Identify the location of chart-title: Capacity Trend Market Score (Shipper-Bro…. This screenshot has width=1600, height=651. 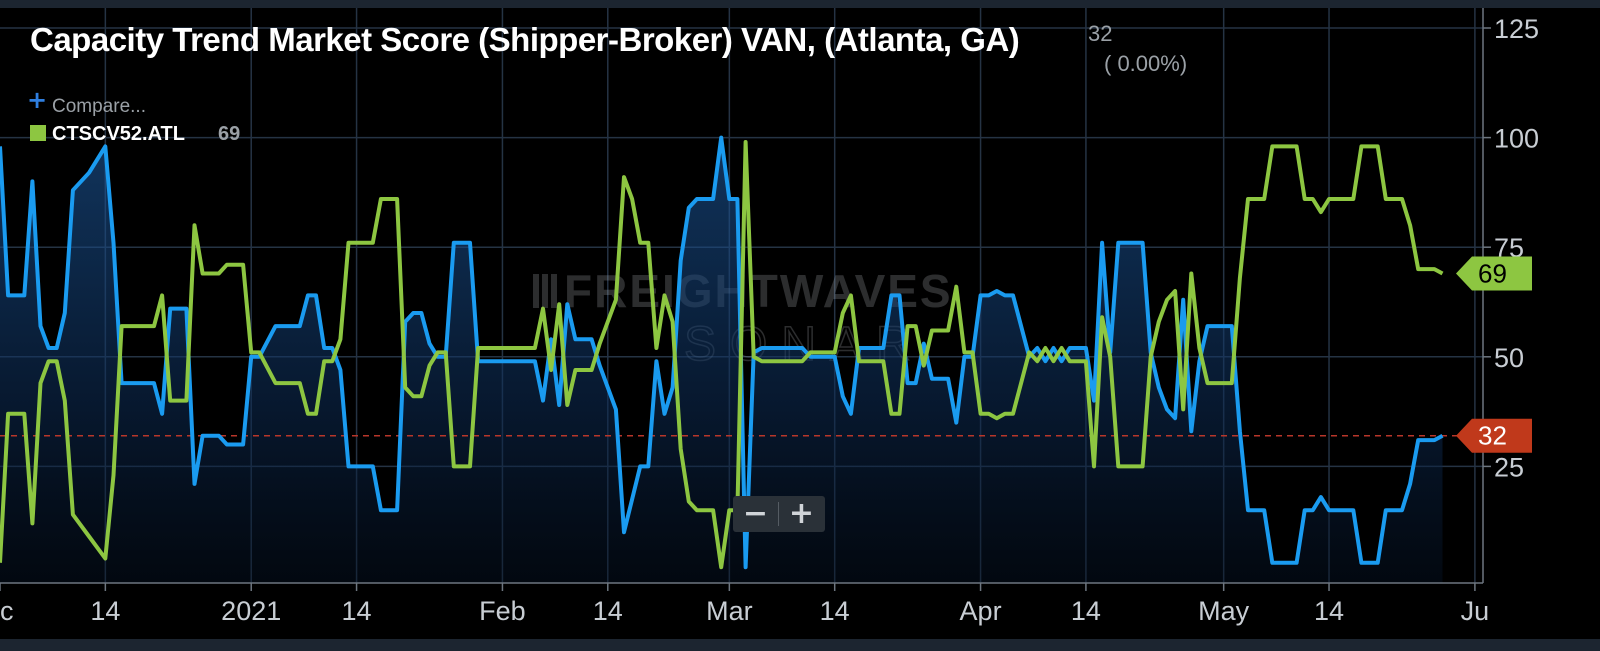
(524, 39).